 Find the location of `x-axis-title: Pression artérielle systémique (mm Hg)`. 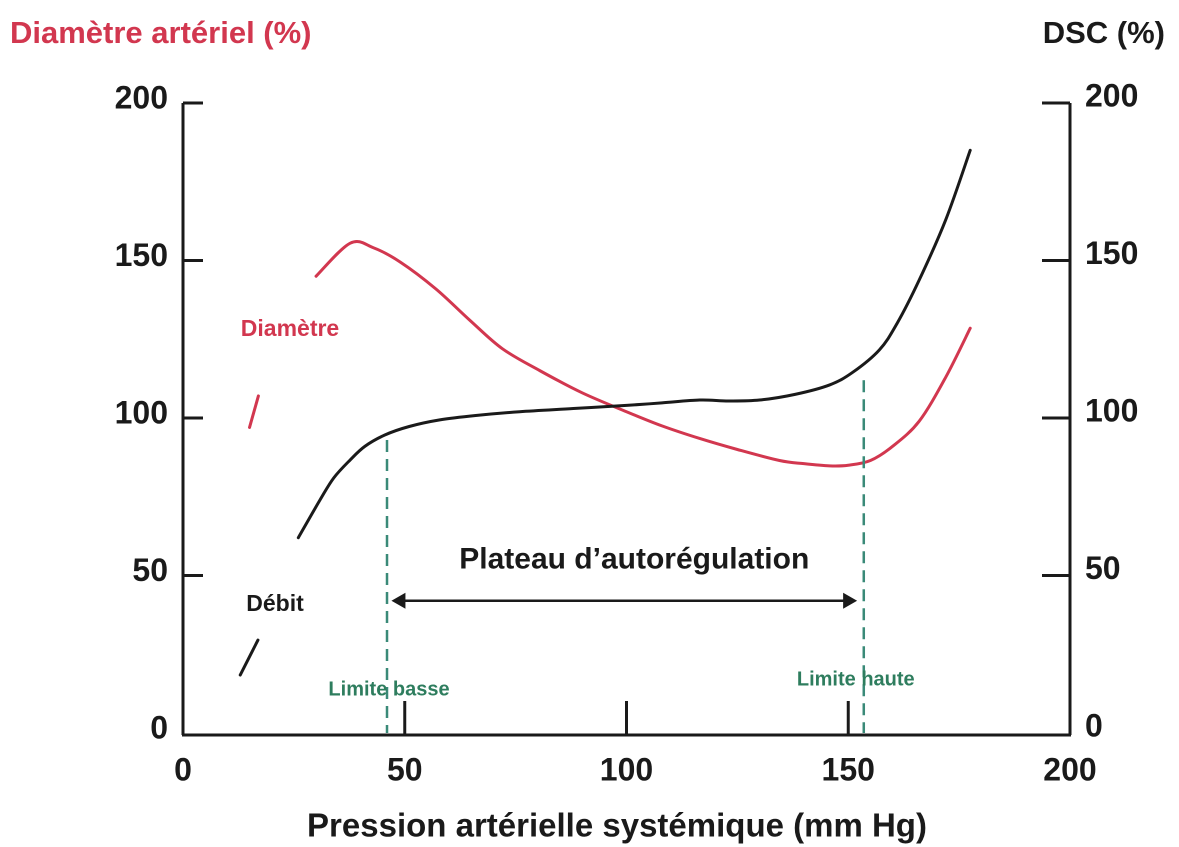

x-axis-title: Pression artérielle systémique (mm Hg) is located at coordinates (617, 825).